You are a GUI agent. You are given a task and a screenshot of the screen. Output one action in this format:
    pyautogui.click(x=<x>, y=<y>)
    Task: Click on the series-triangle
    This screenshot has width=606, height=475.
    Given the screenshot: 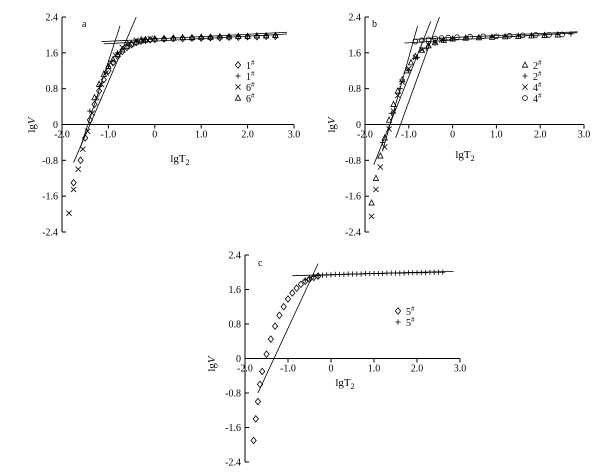 What is the action you would take?
    pyautogui.click(x=464, y=118)
    